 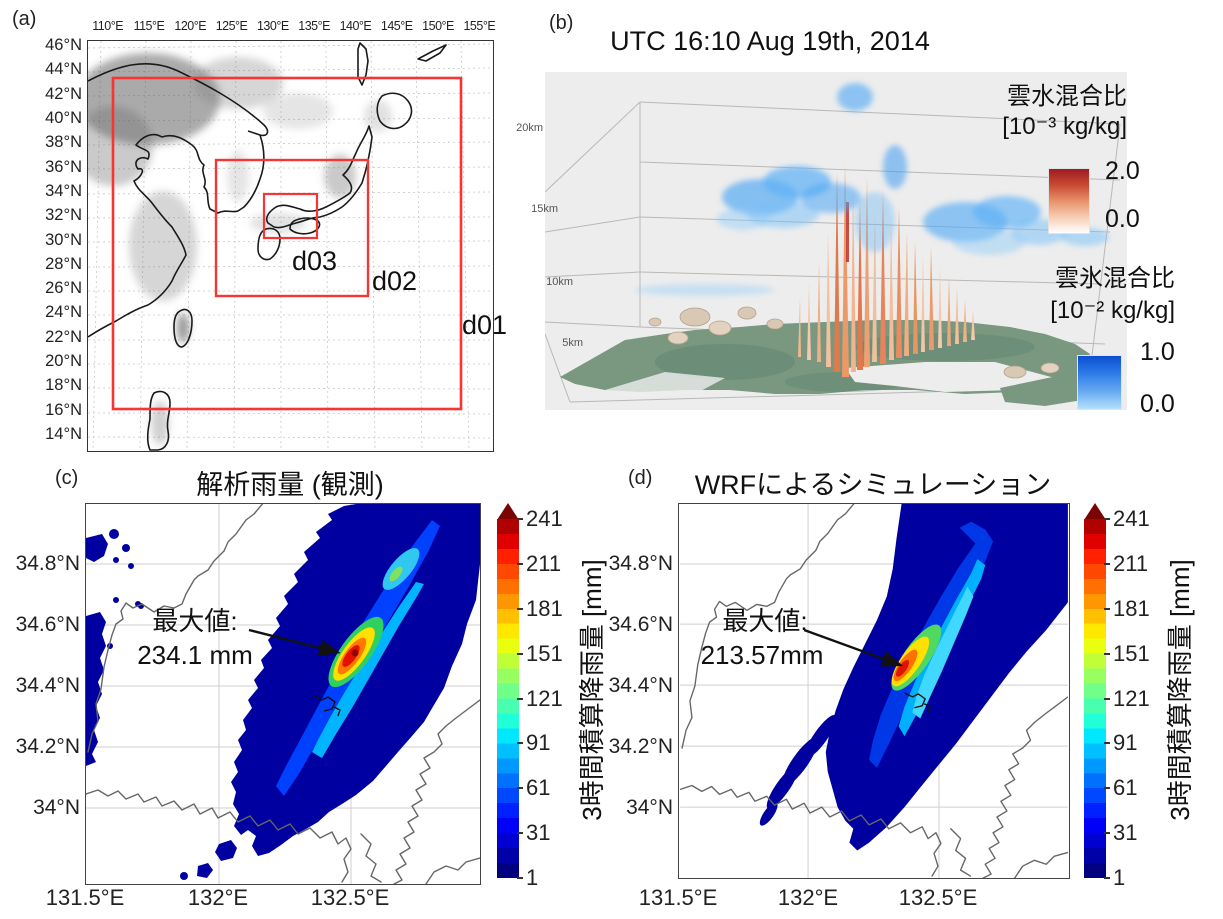 What do you see at coordinates (63, 239) in the screenshot?
I see `lat-tick: 30°N` at bounding box center [63, 239].